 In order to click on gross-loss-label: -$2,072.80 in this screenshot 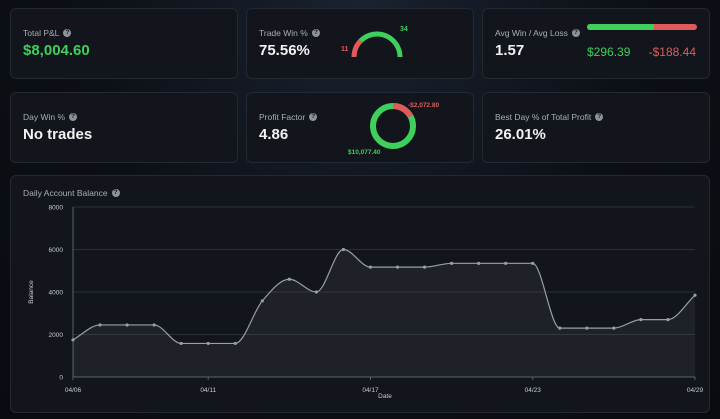, I will do `click(423, 105)`.